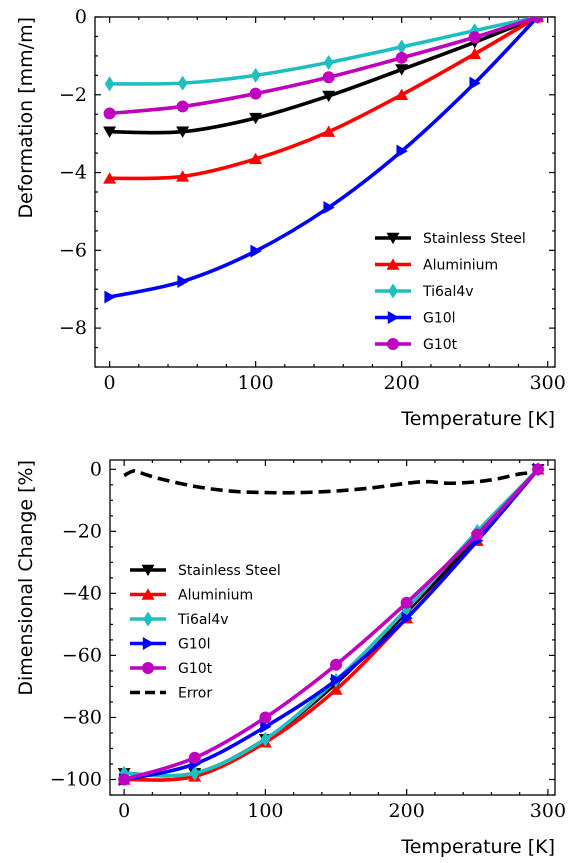  Describe the element at coordinates (73, 250) in the screenshot. I see `y-tick-label: −6` at that location.